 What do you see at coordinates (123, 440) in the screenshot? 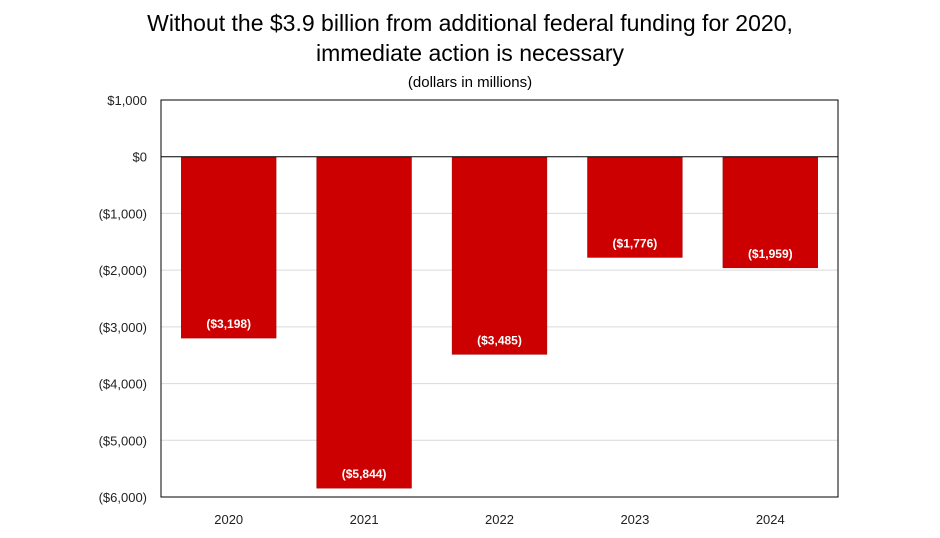
I see `y-tick-label: ($5,000)` at bounding box center [123, 440].